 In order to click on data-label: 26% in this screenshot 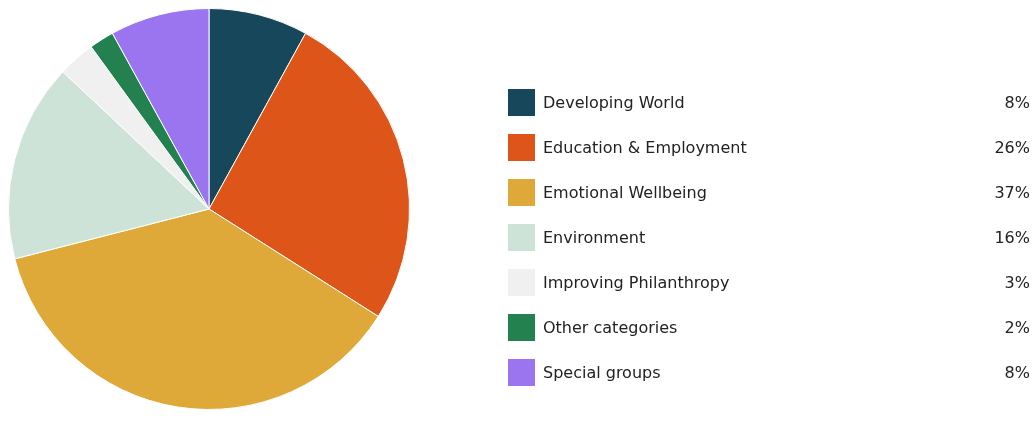, I will do `click(1012, 147)`.